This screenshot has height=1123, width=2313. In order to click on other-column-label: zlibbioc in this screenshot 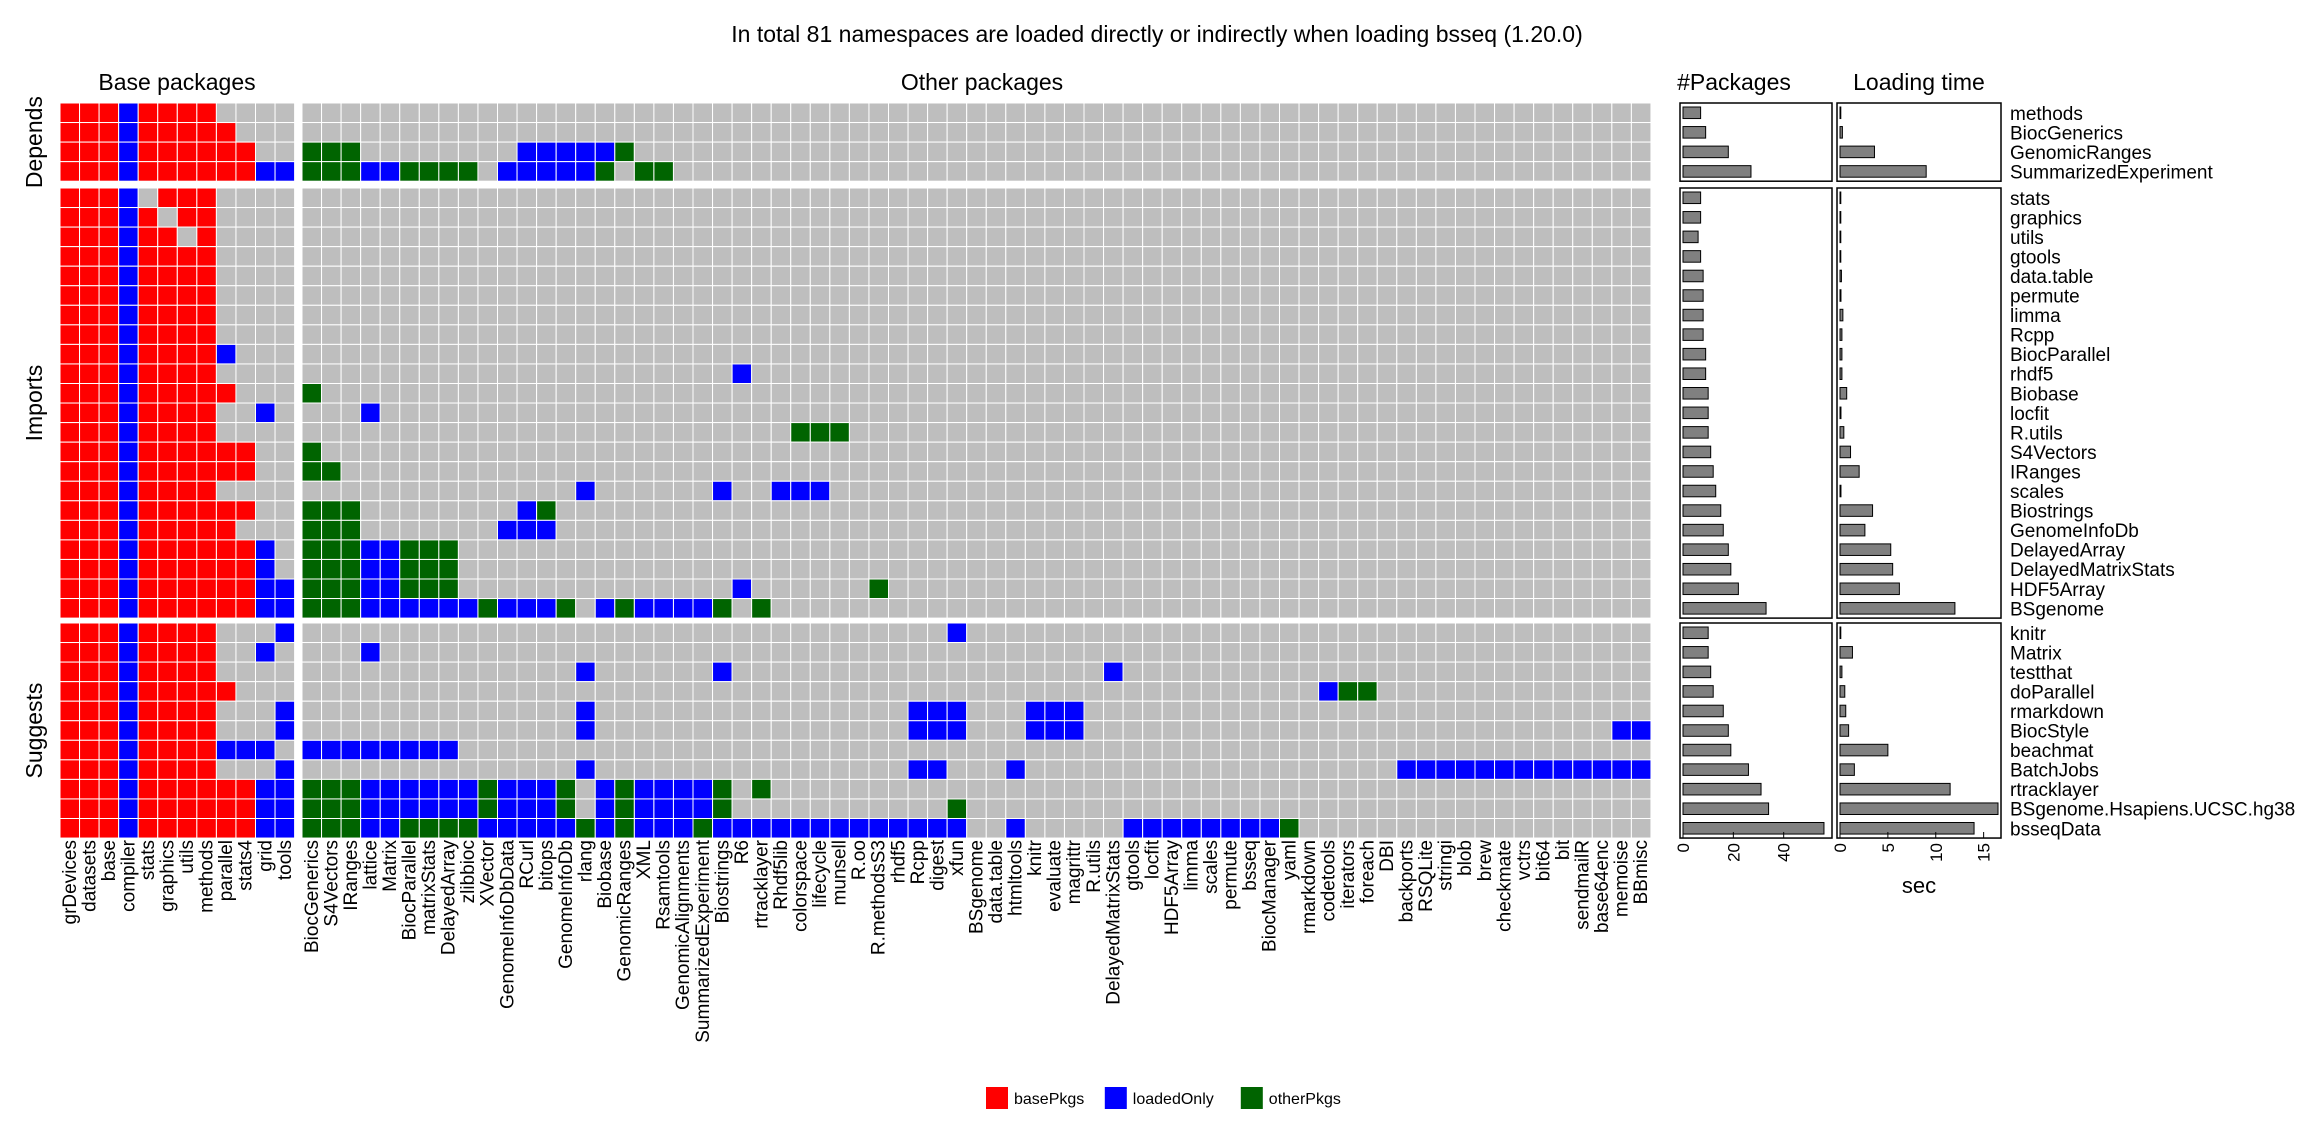, I will do `click(468, 871)`.